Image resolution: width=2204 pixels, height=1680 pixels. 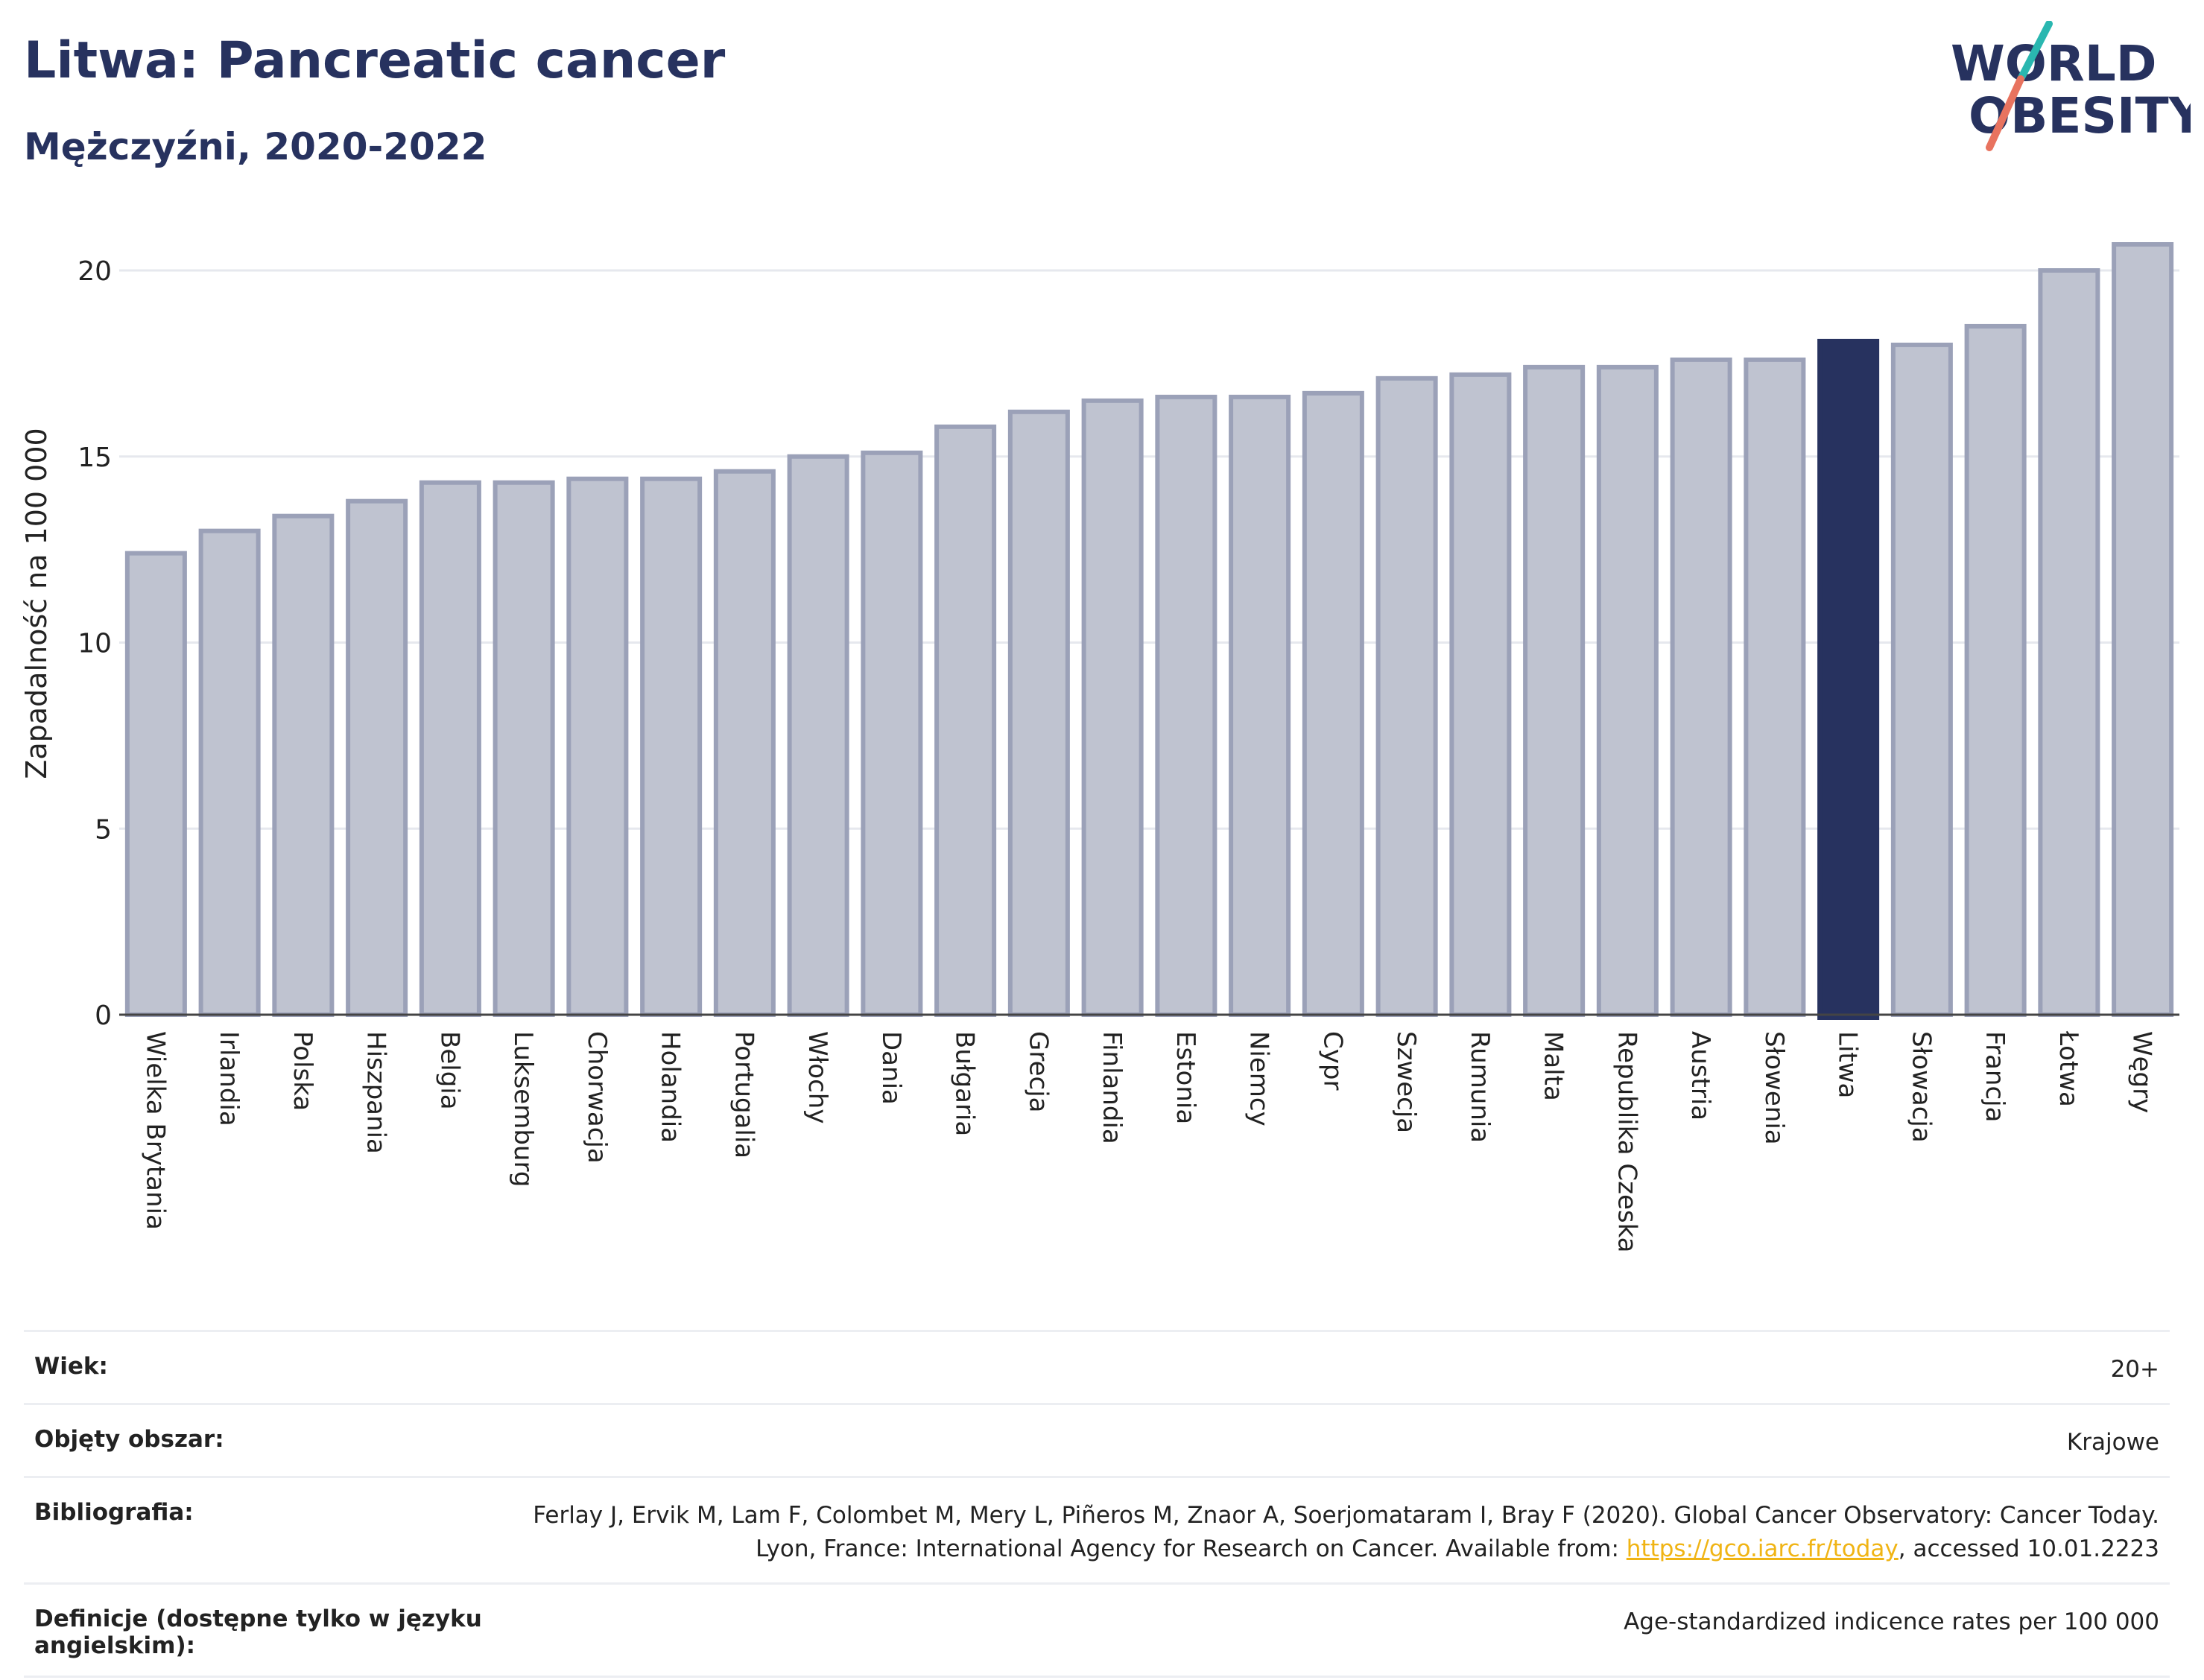 What do you see at coordinates (1333, 703) in the screenshot?
I see `bar-cypr` at bounding box center [1333, 703].